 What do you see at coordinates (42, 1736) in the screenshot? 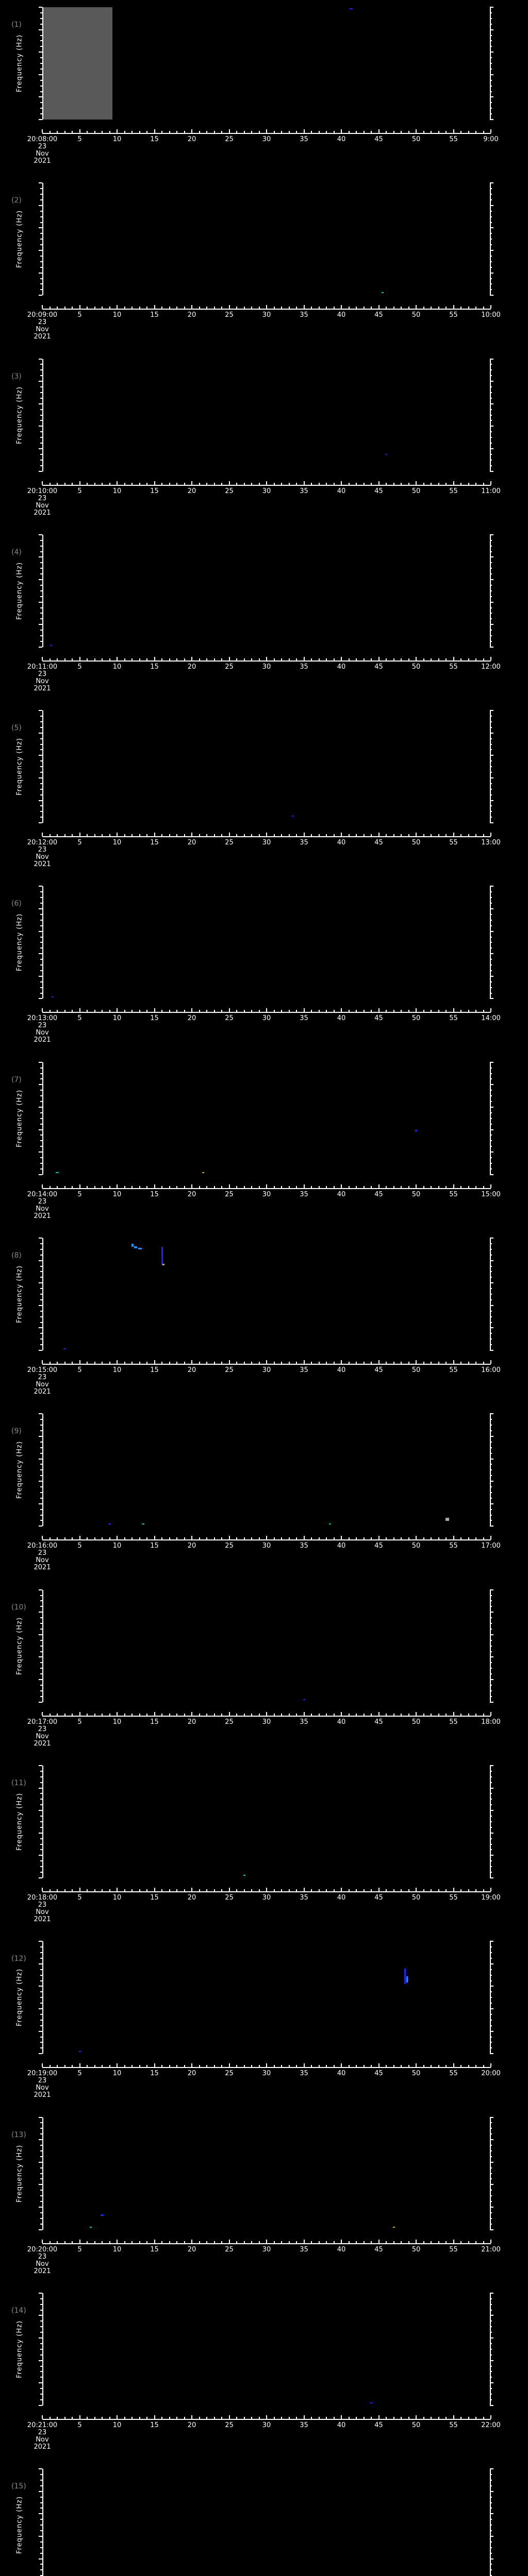
I see `date-line: Nov` at bounding box center [42, 1736].